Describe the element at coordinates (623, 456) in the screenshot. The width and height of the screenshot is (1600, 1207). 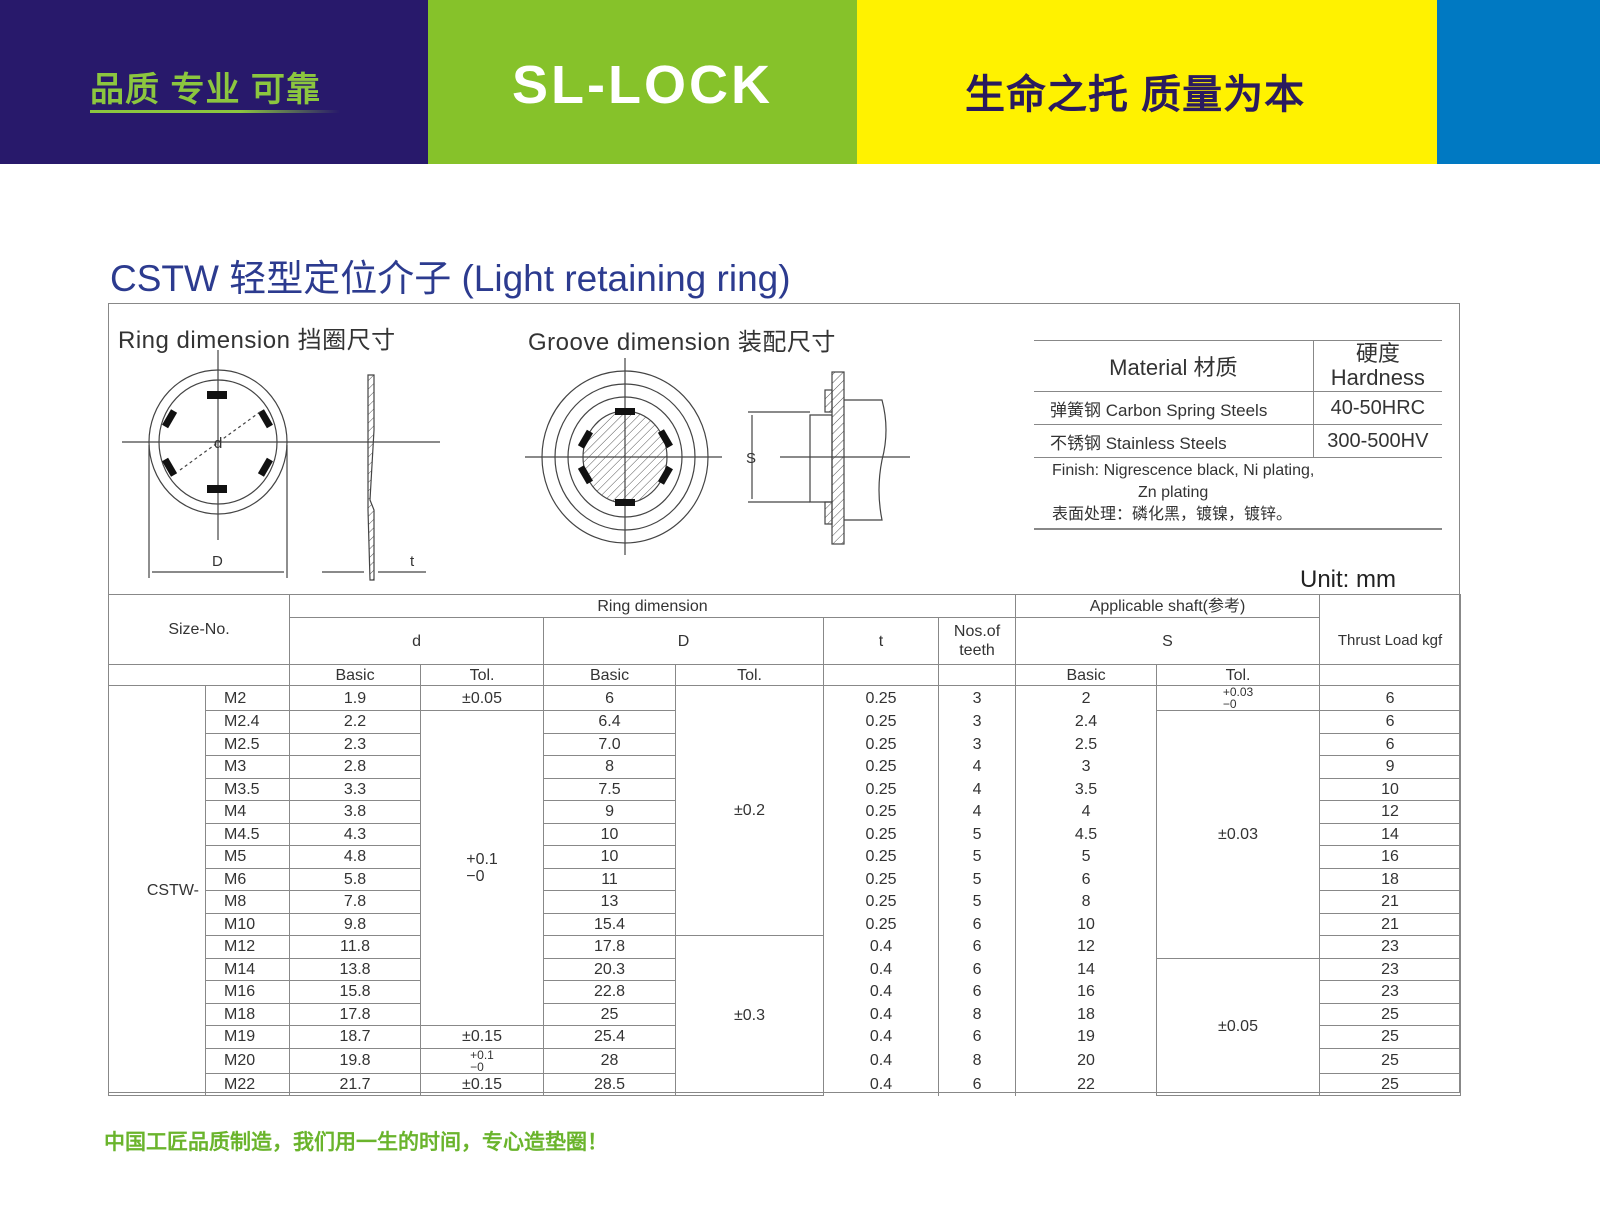
I see `groove-front-view` at that location.